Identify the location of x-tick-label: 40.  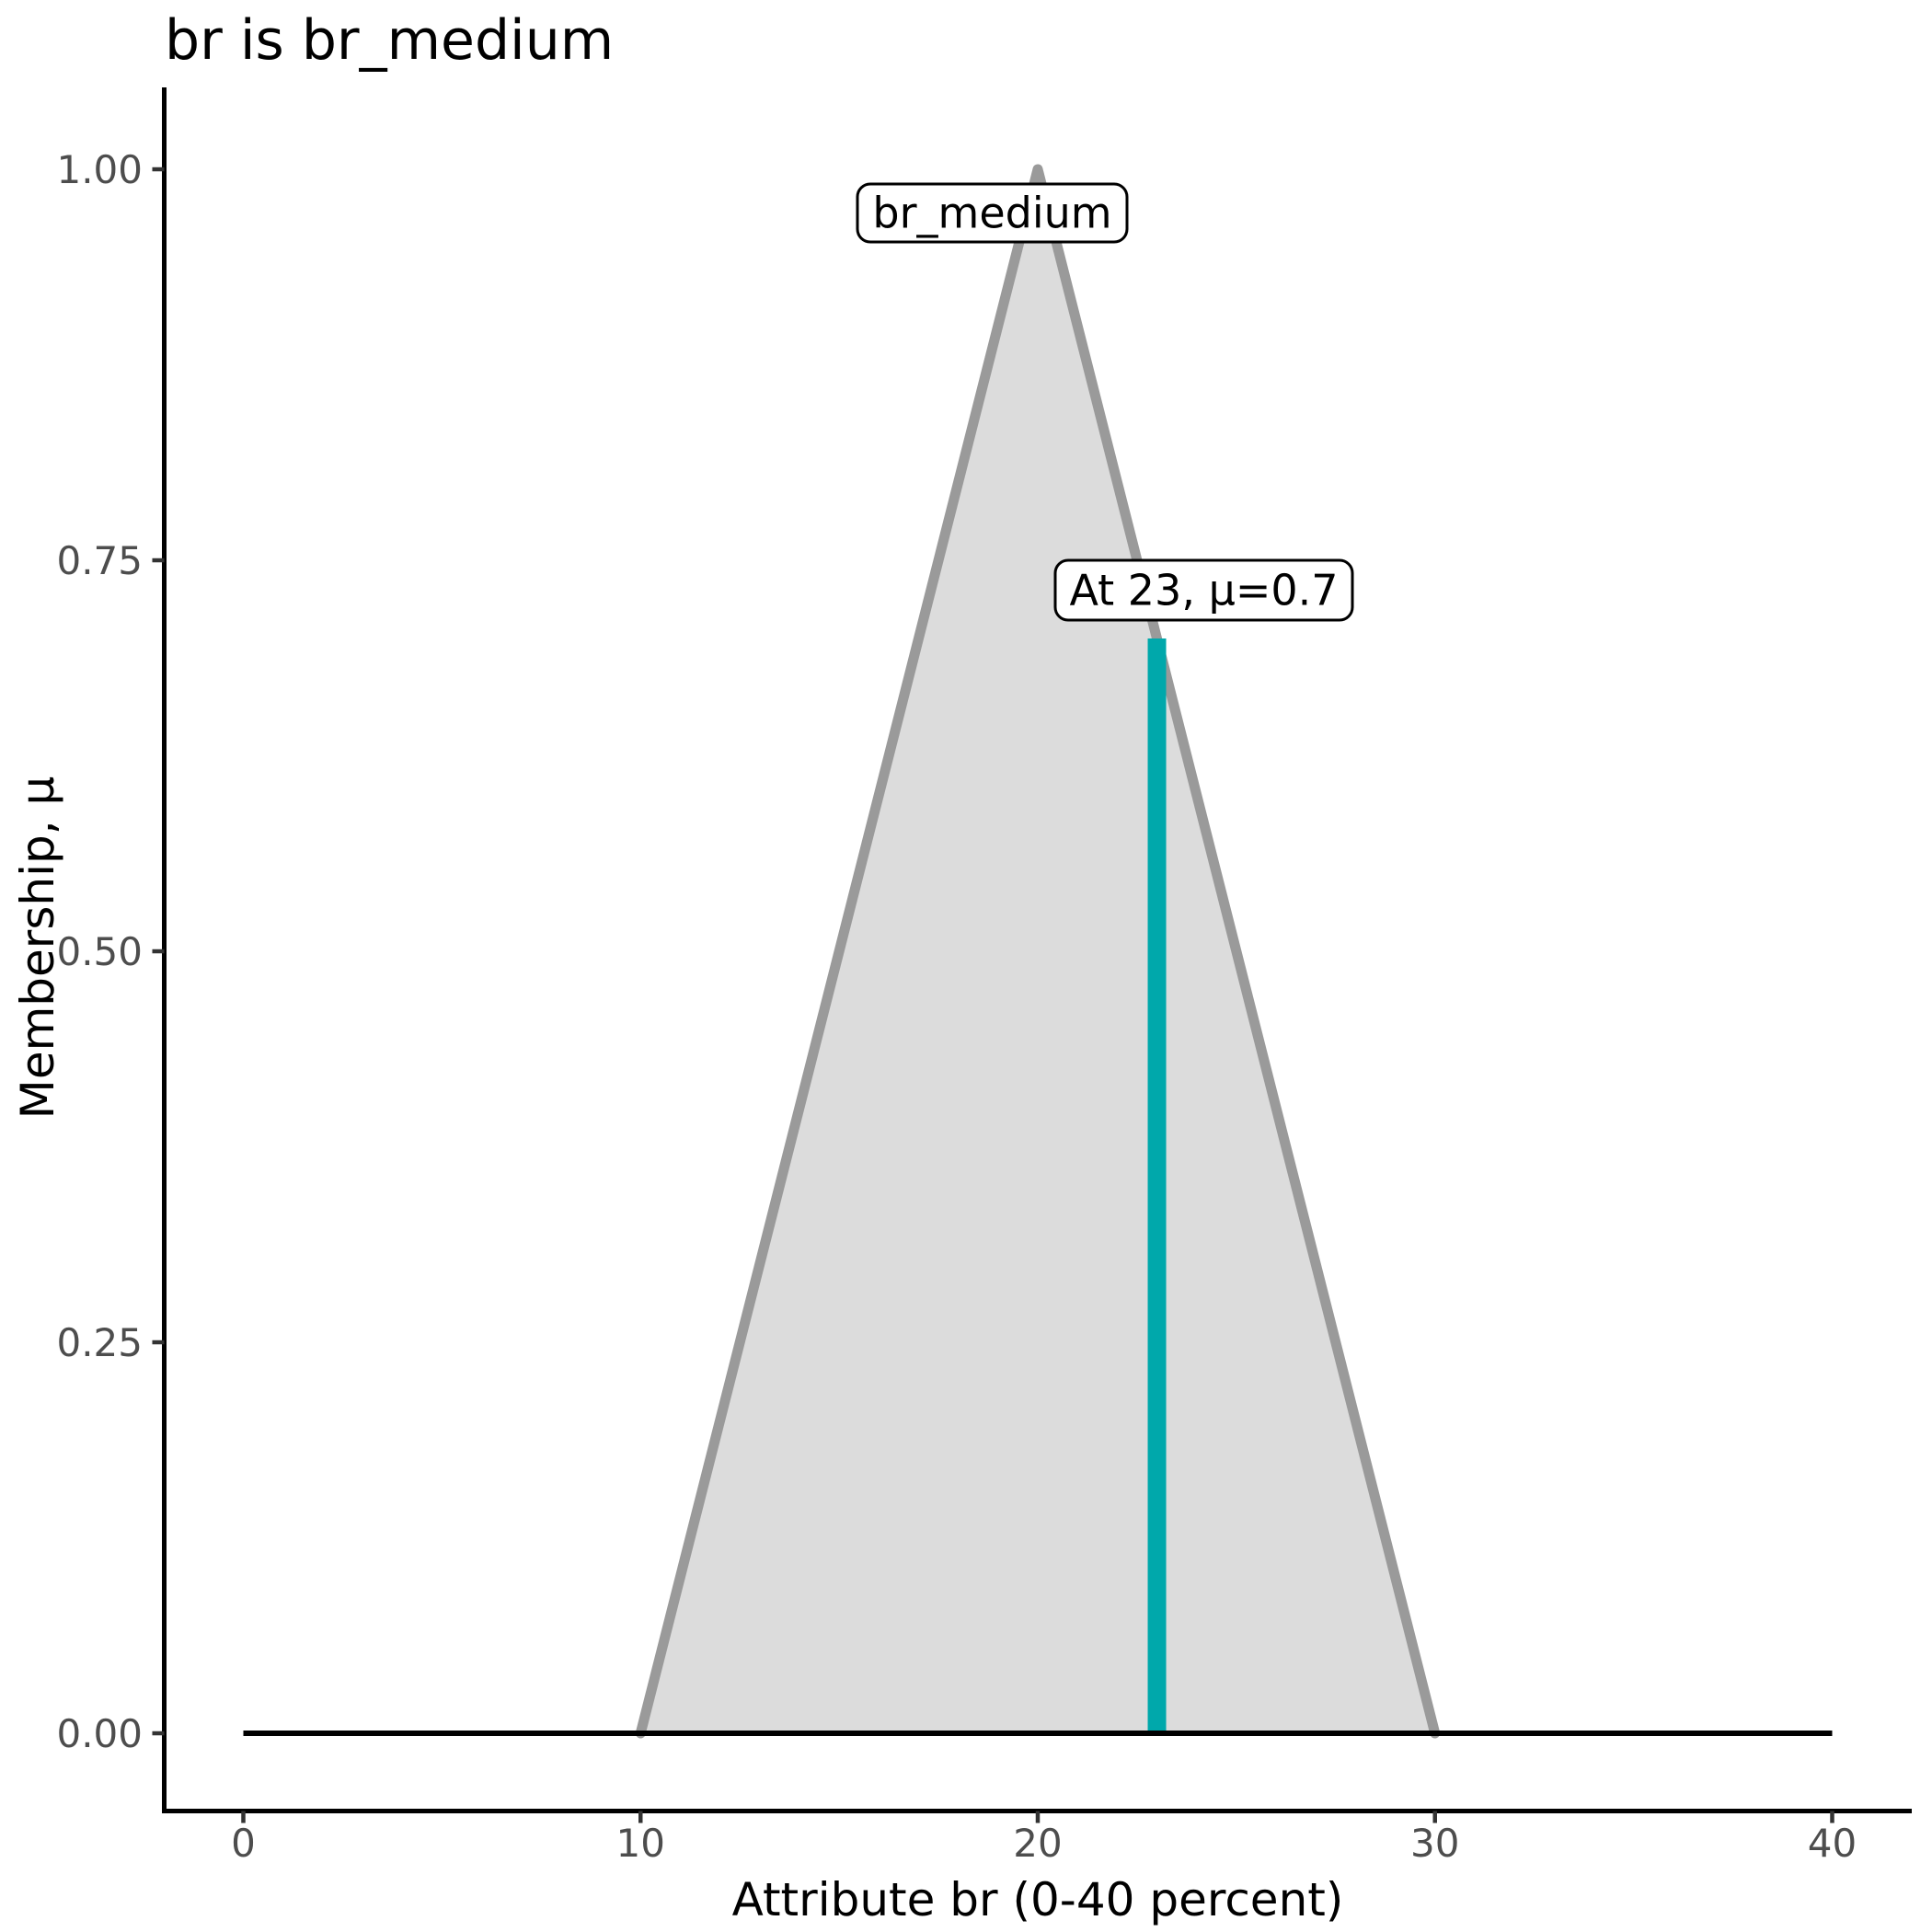
(1832, 1843).